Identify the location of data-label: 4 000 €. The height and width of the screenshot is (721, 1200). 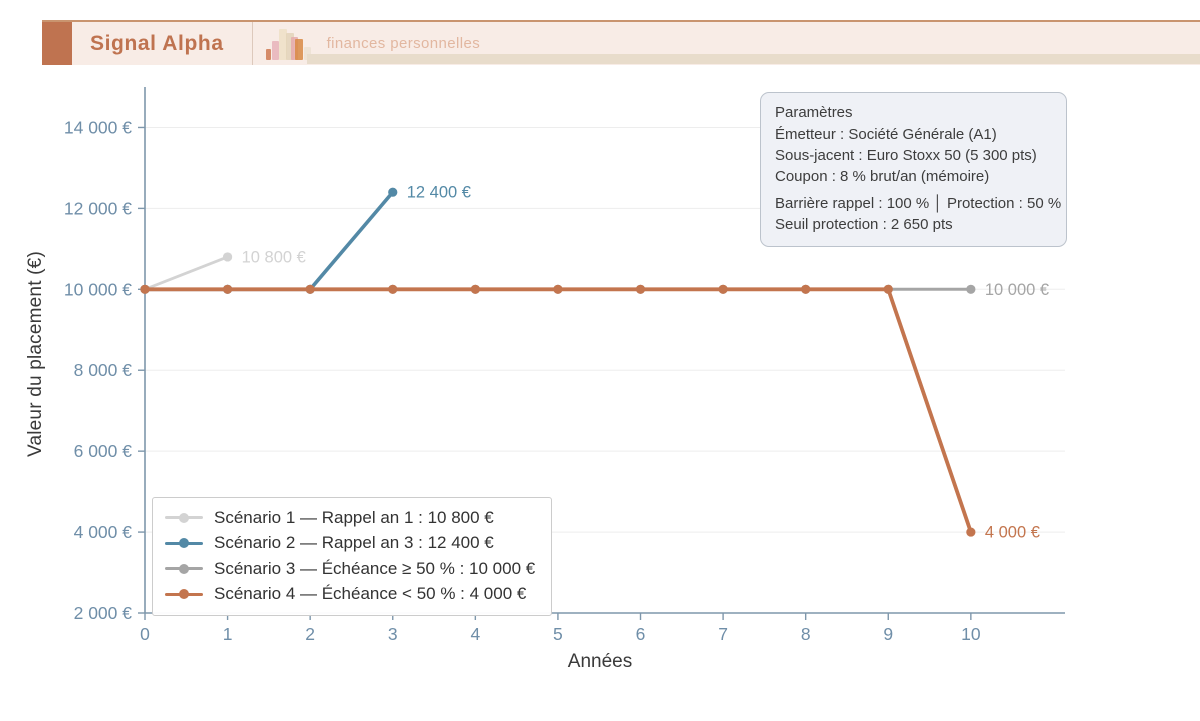
(1012, 533).